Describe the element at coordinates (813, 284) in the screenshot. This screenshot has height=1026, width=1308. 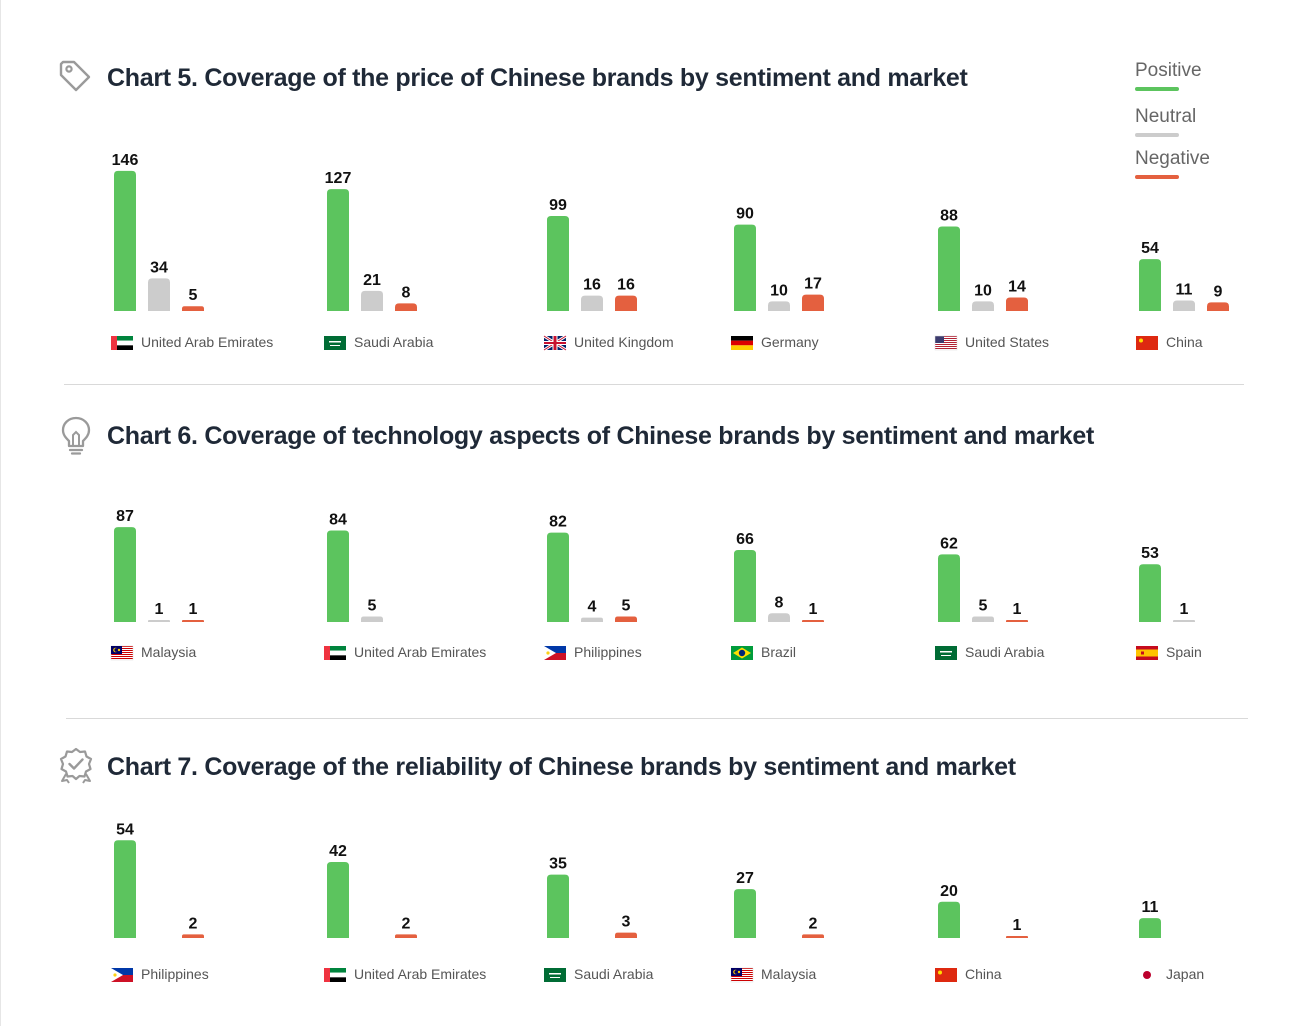
I see `bar-value-label: 17` at that location.